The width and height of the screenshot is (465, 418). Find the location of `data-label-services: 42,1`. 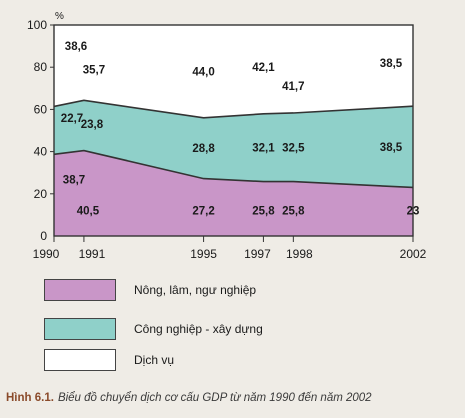

data-label-services: 42,1 is located at coordinates (263, 68).